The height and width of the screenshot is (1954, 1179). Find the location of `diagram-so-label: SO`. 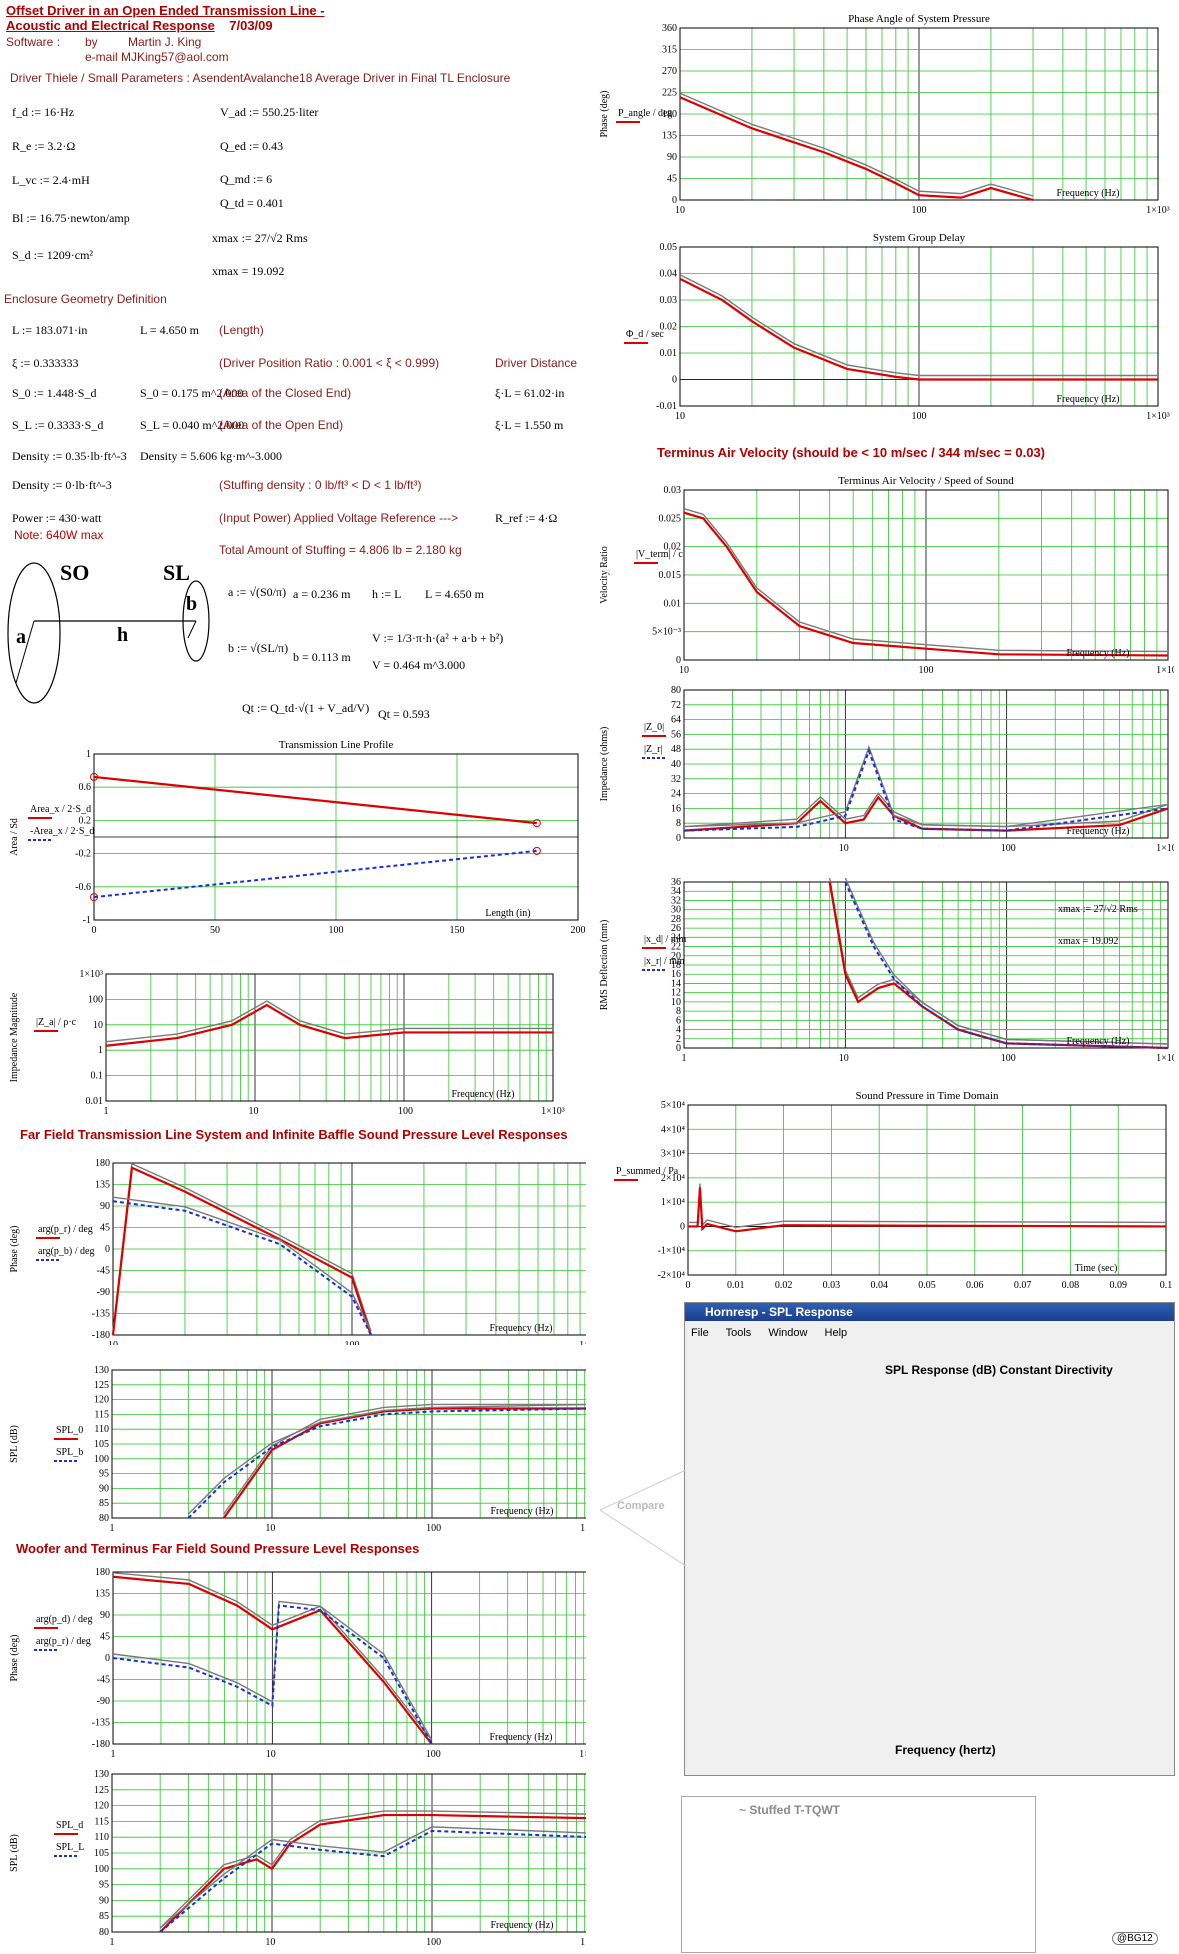

diagram-so-label: SO is located at coordinates (74, 572).